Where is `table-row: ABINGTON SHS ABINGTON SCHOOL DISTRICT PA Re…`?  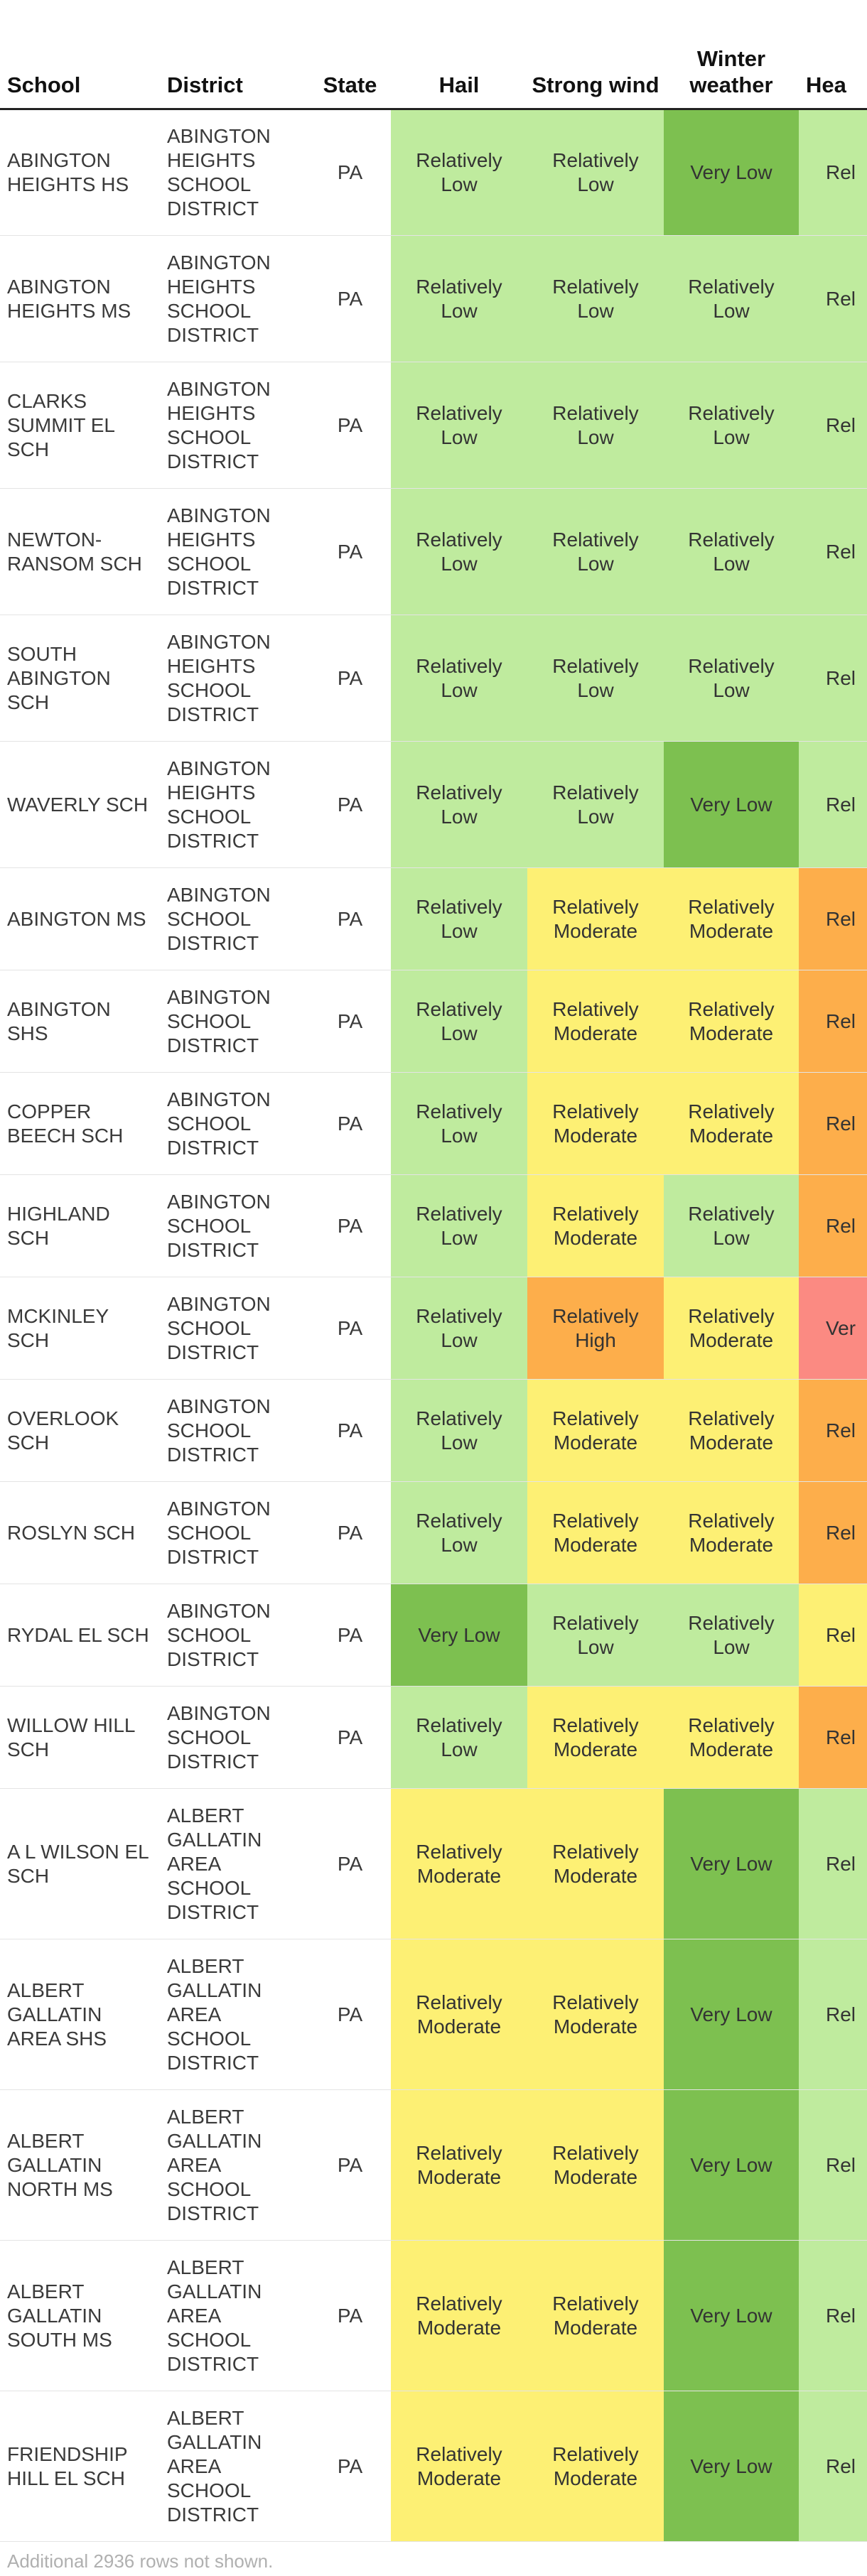 table-row: ABINGTON SHS ABINGTON SCHOOL DISTRICT PA Re… is located at coordinates (433, 1021).